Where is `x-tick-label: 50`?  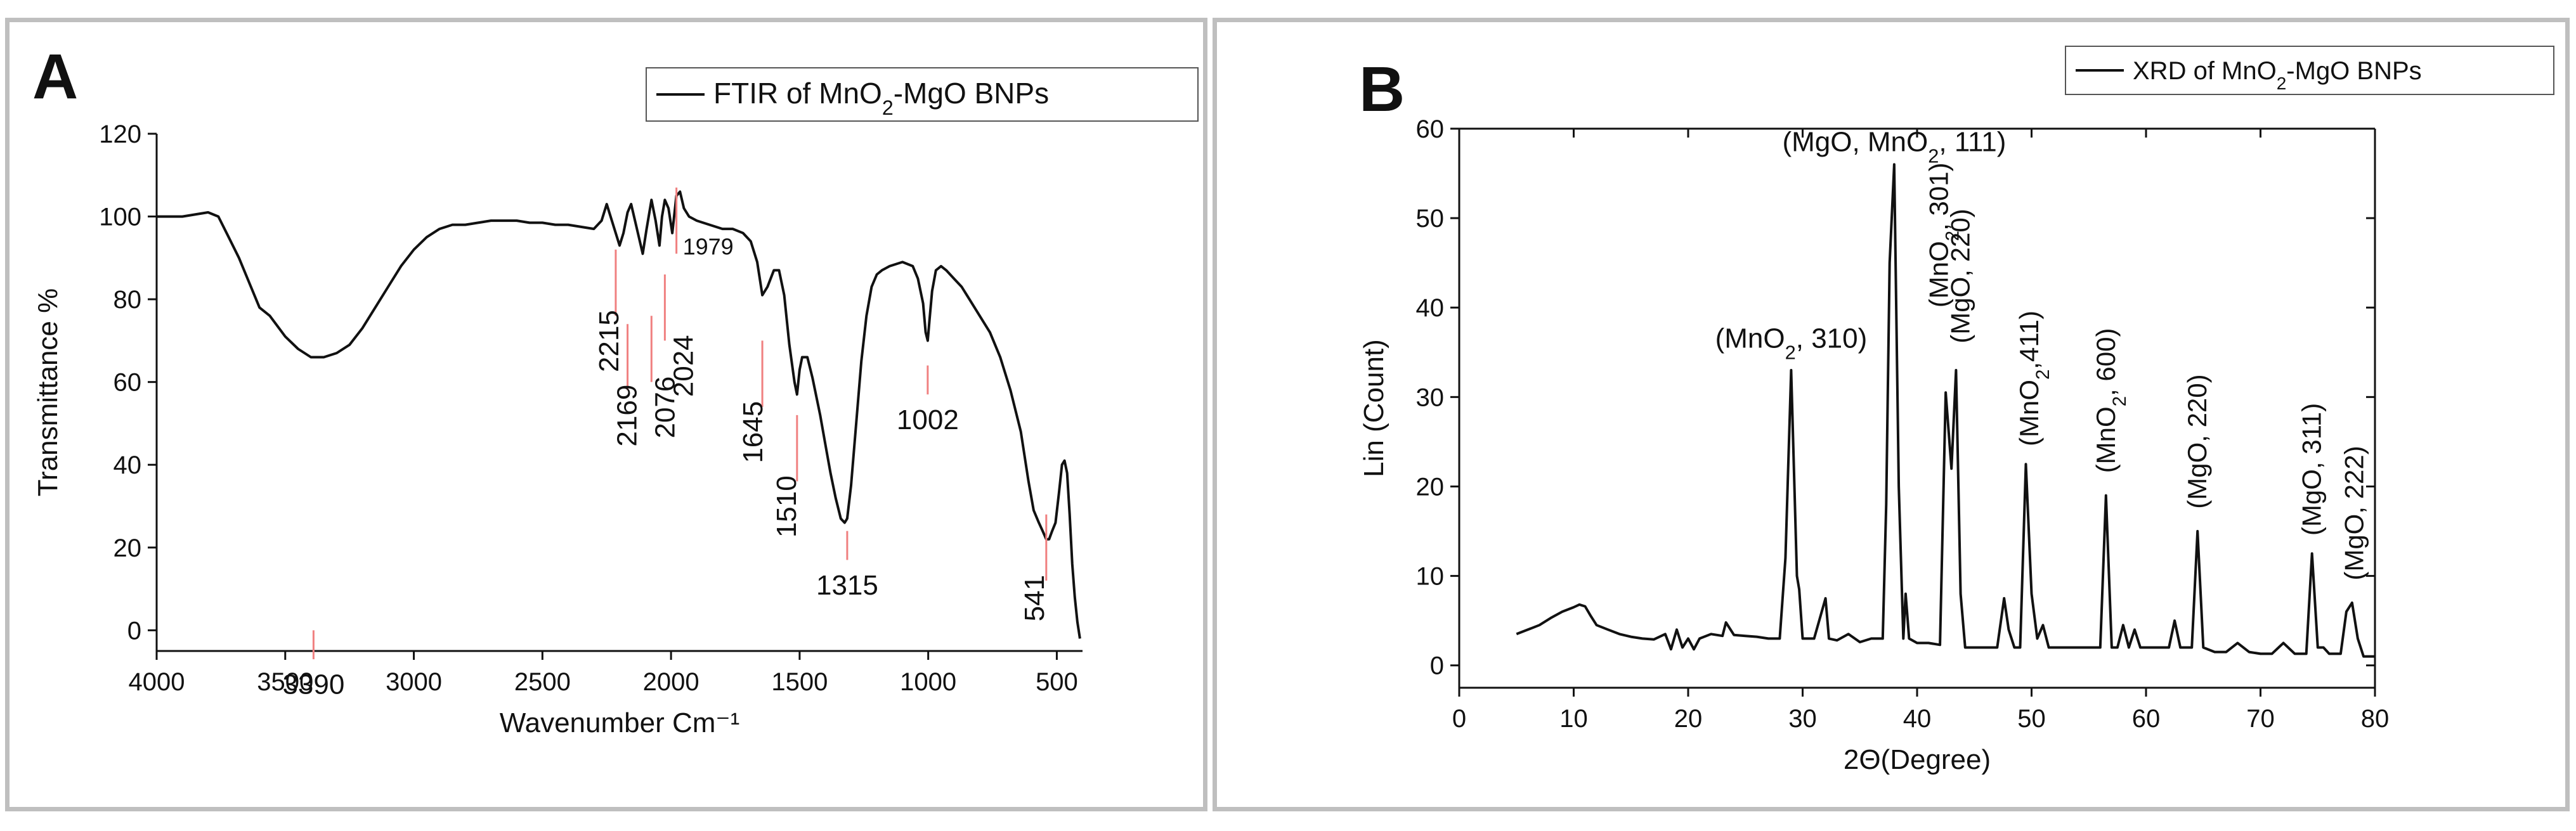
x-tick-label: 50 is located at coordinates (2031, 719).